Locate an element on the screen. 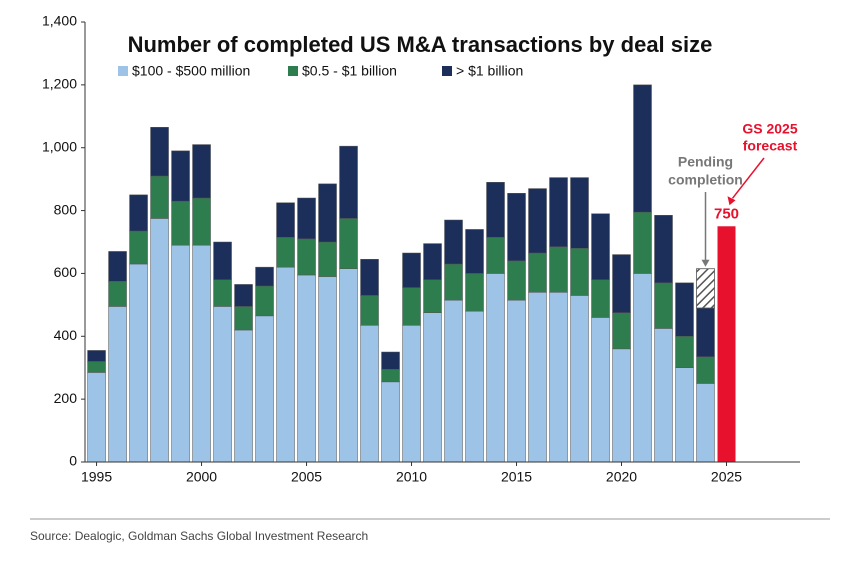  forecast-value-label: 750 is located at coordinates (726, 213).